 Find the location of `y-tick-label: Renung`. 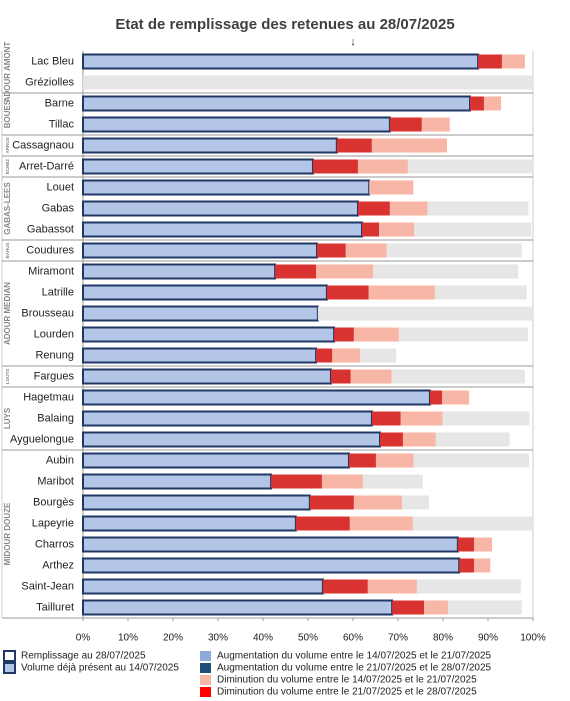

y-tick-label: Renung is located at coordinates (54, 355).